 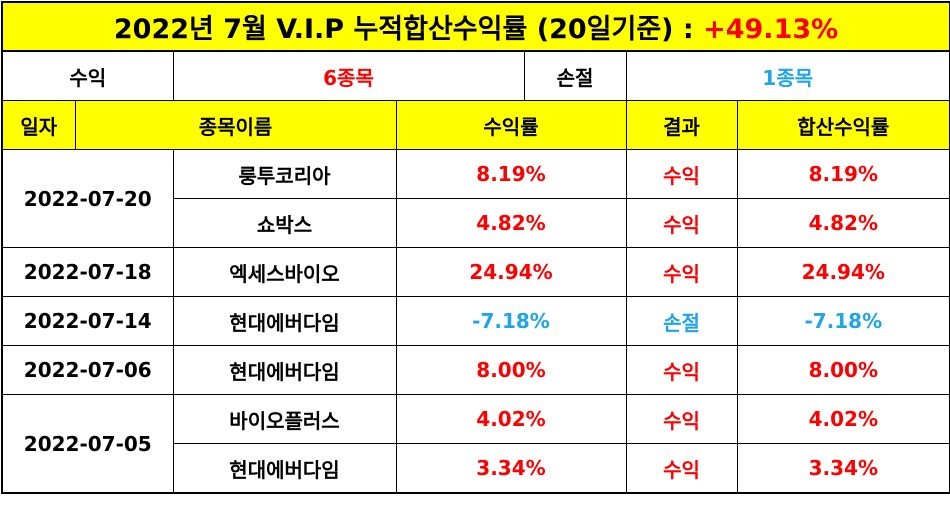 I want to click on row-cumulative: 8.00%, so click(x=843, y=370).